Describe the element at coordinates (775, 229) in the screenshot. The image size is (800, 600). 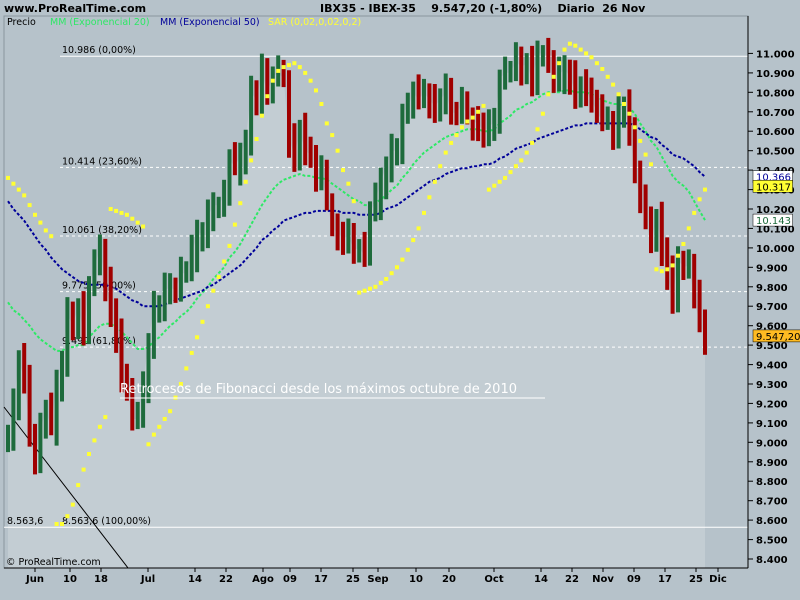
I see `y-tick-label: 10.100` at that location.